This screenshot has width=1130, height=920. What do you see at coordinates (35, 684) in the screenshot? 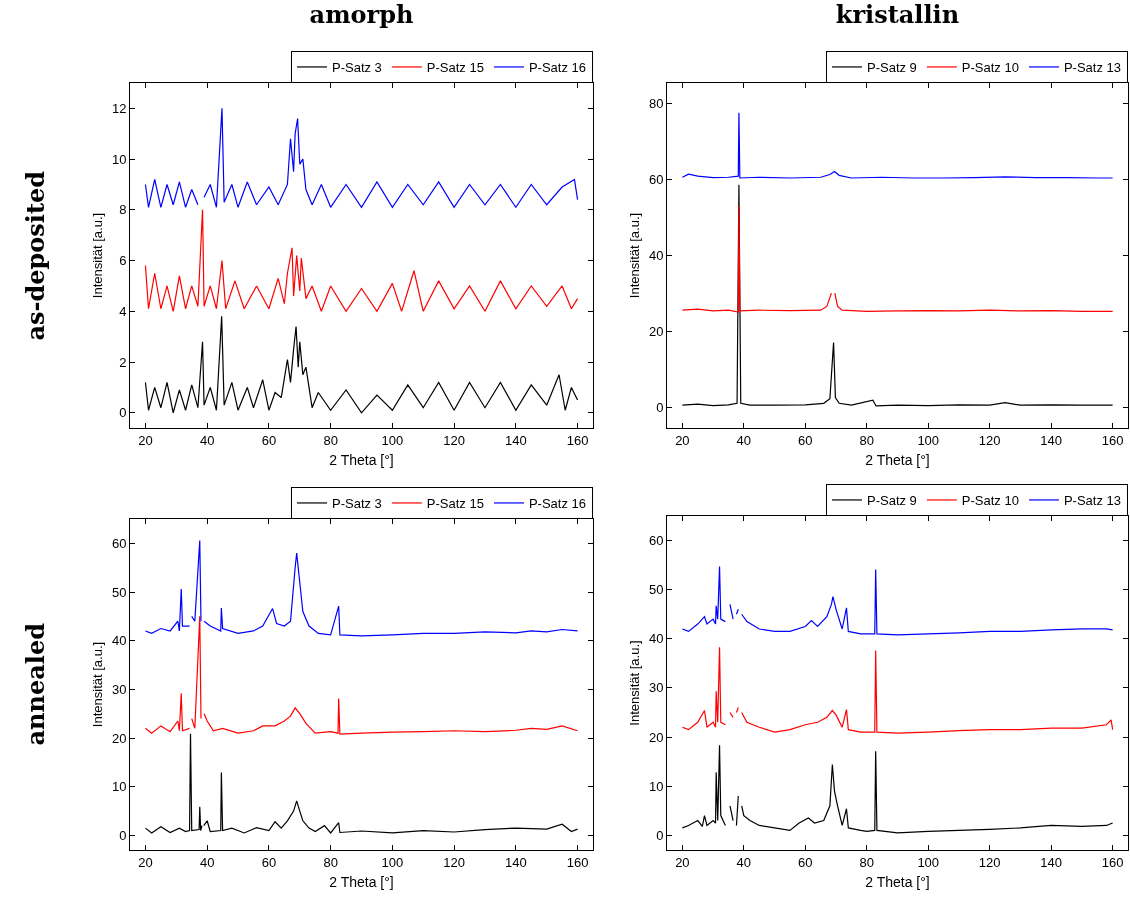
I see `text: annealed` at bounding box center [35, 684].